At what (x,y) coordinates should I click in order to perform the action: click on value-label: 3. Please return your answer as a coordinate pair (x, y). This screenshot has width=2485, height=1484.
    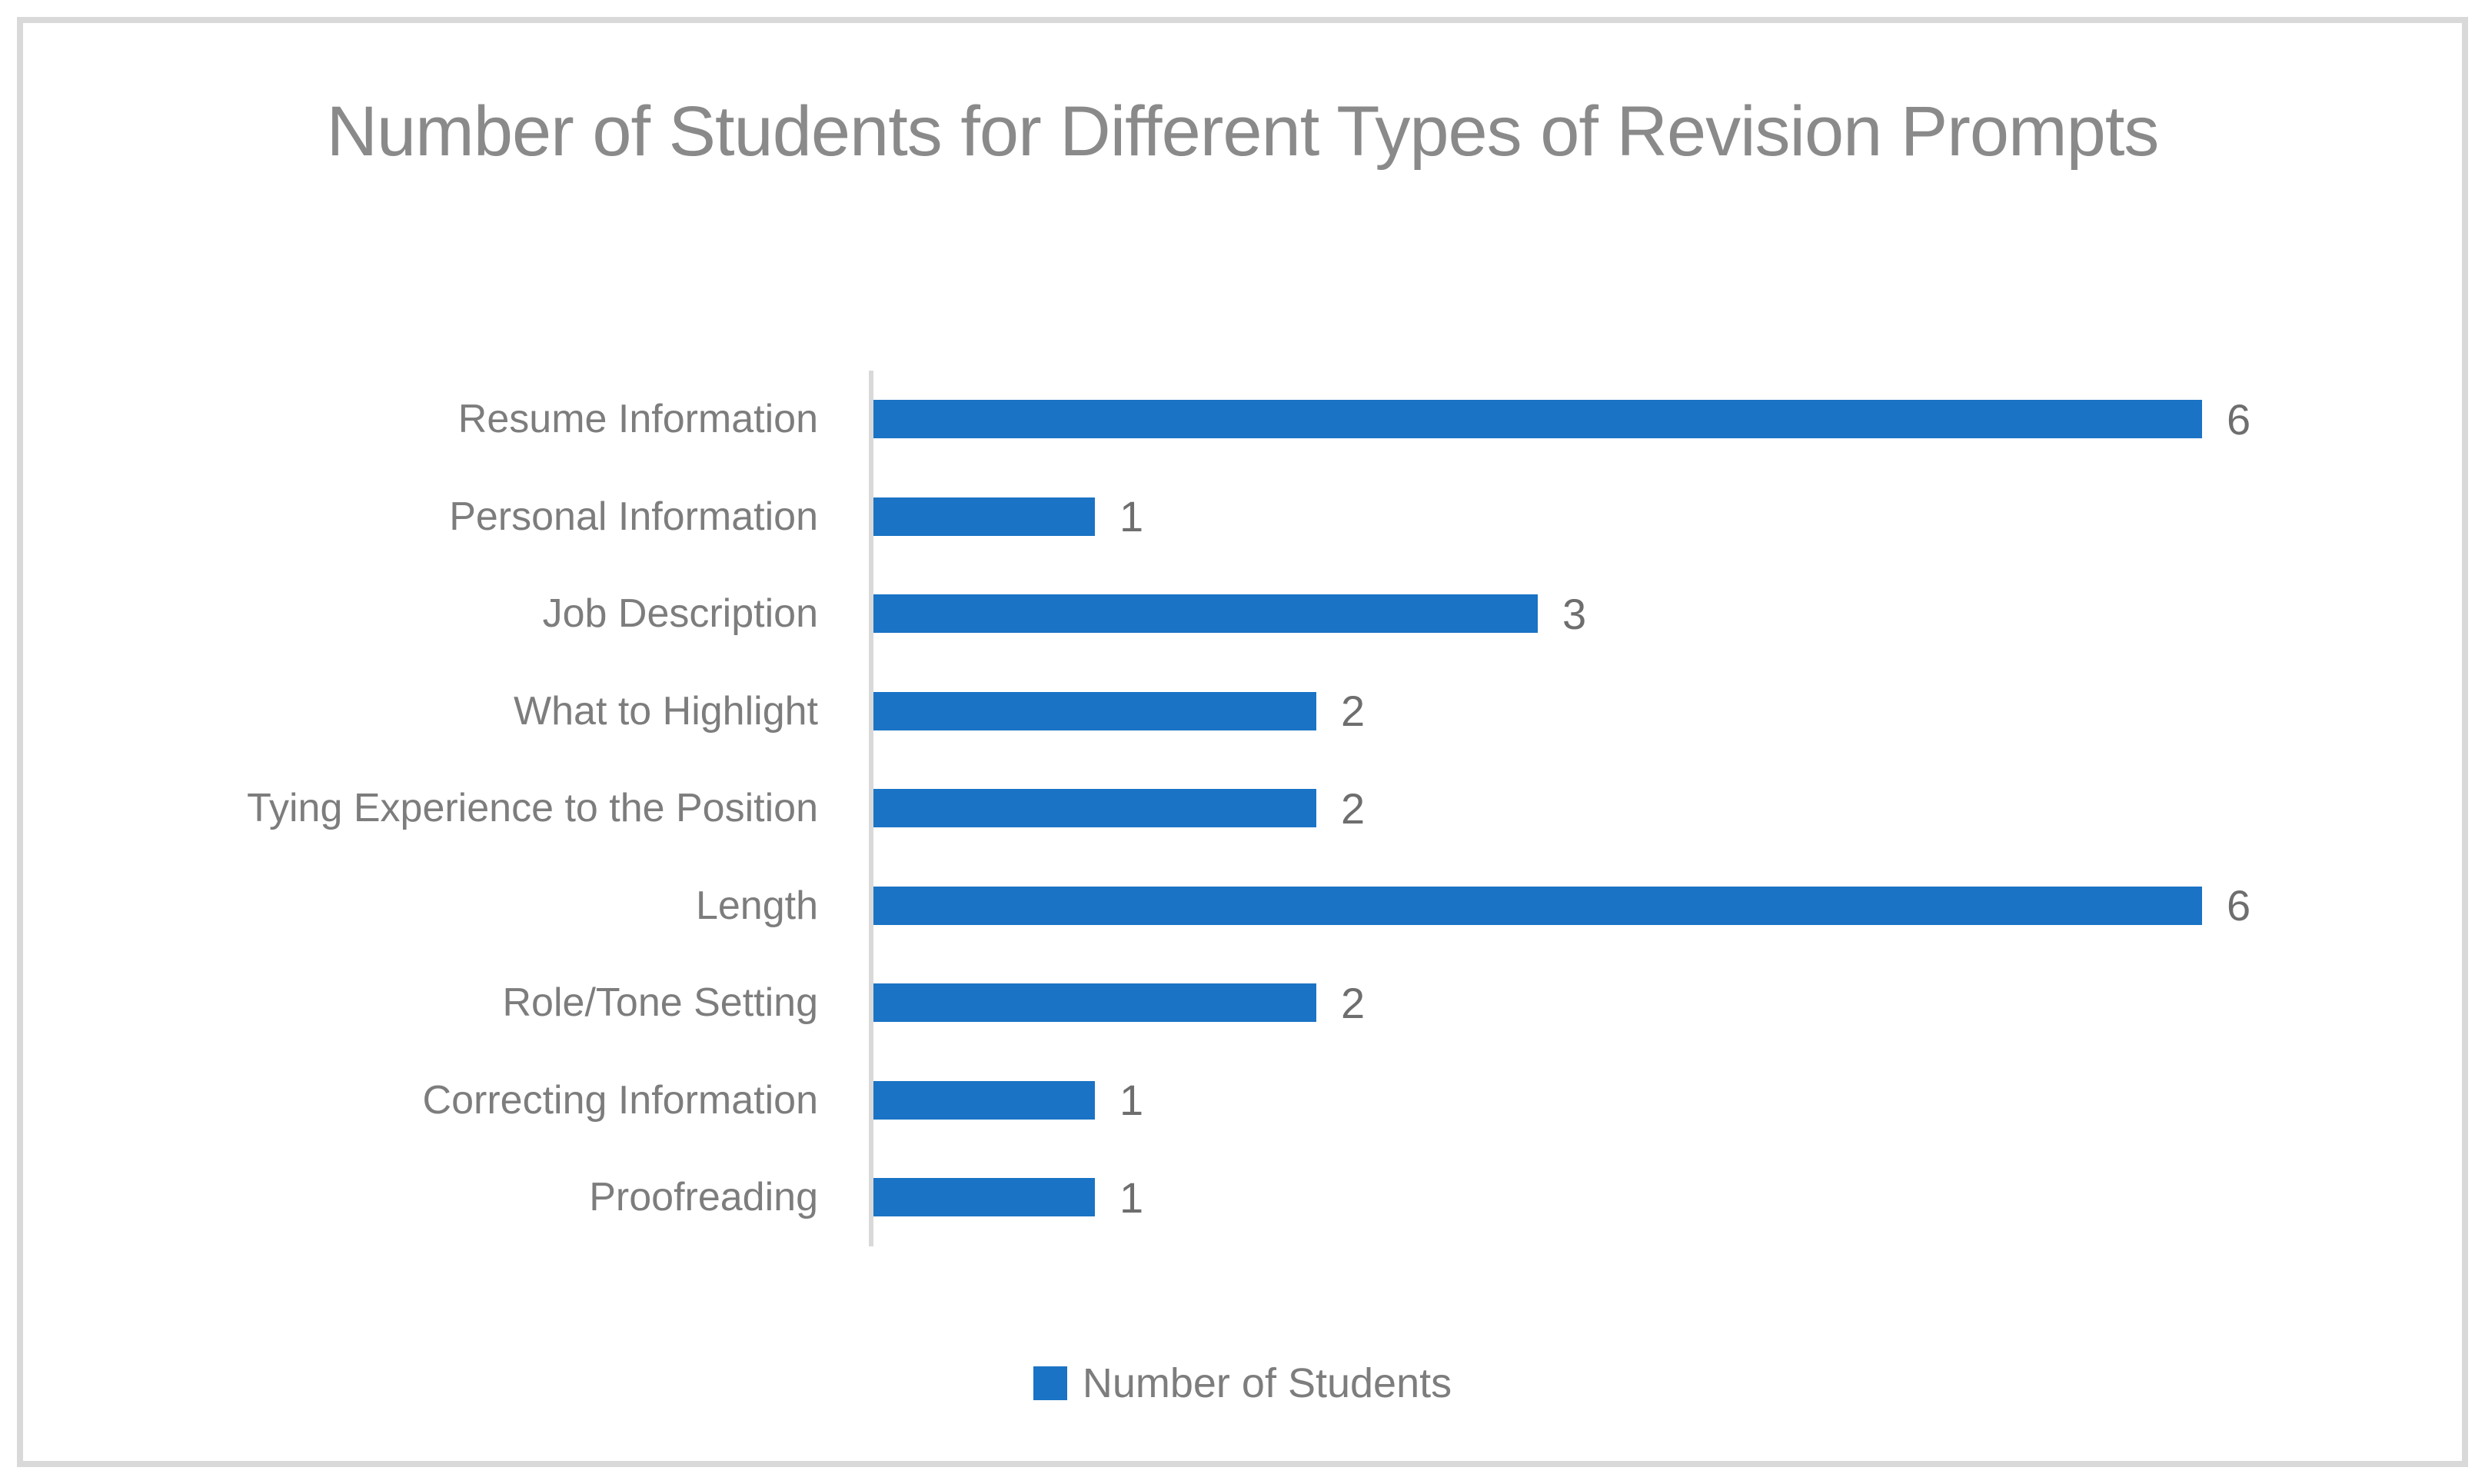
    Looking at the image, I should click on (1574, 614).